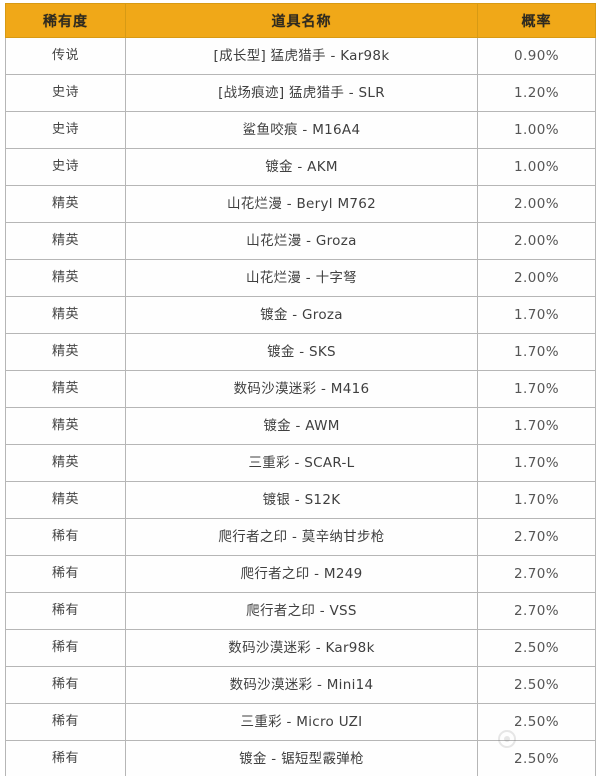 This screenshot has height=776, width=600. I want to click on table-row: 史诗 [战场痕迹] 猛虎猎手 - SLR 1.20%, so click(300, 93).